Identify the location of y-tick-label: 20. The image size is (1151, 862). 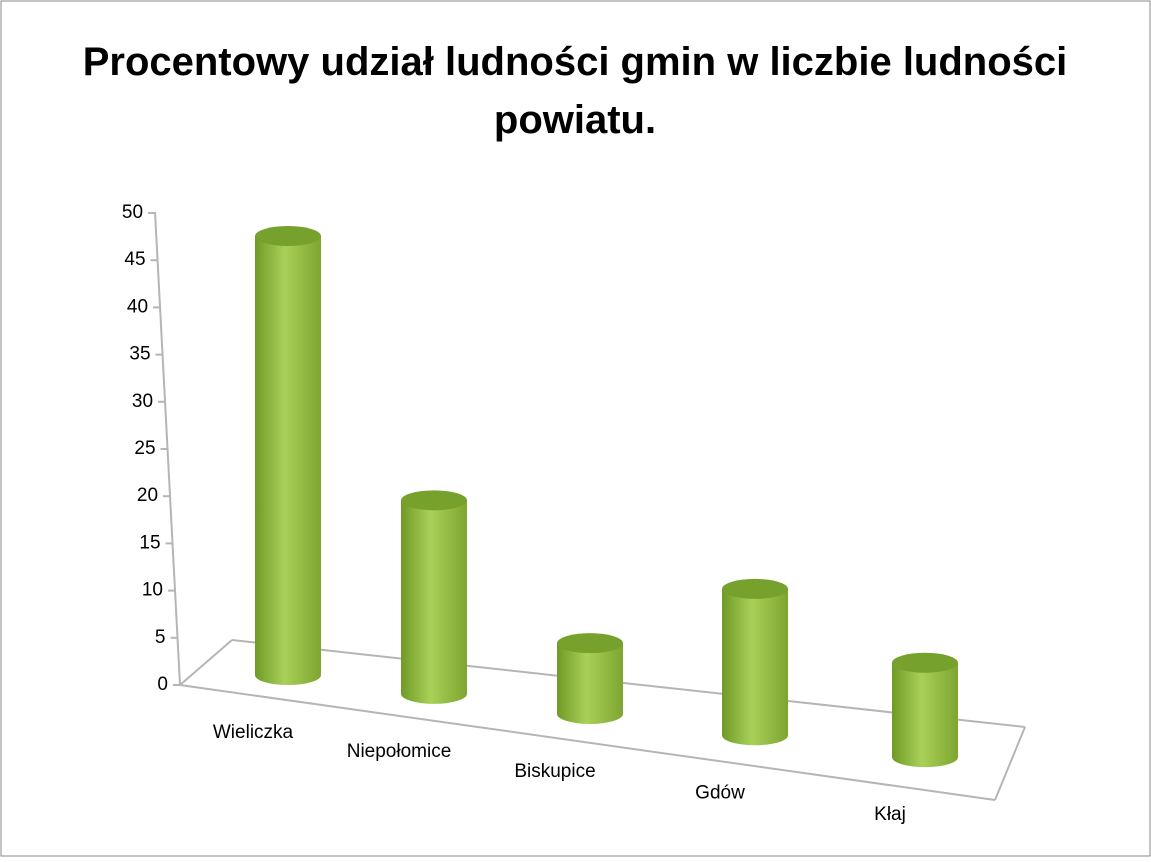
(147, 495).